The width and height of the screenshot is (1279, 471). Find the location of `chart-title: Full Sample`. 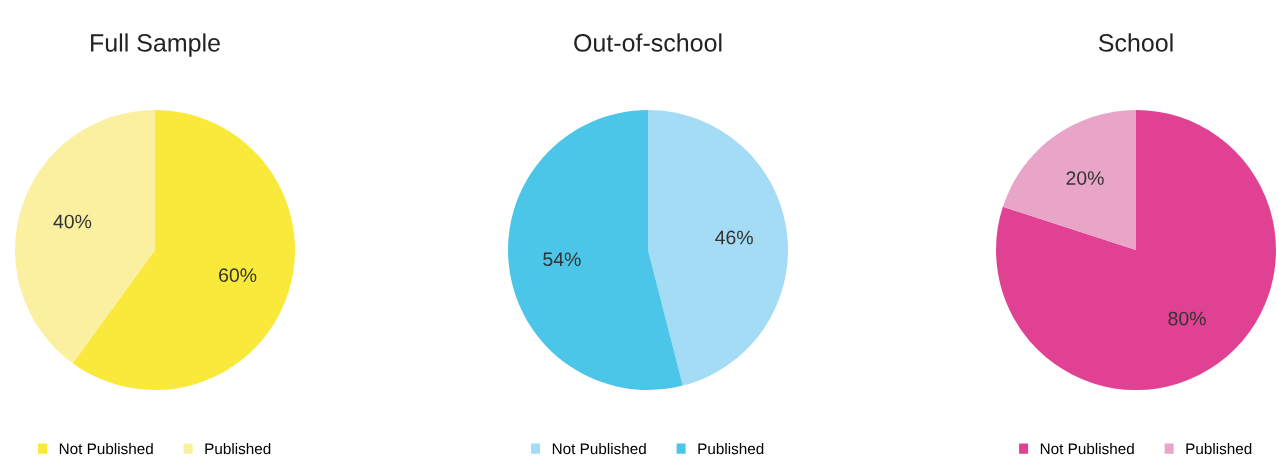

chart-title: Full Sample is located at coordinates (155, 45).